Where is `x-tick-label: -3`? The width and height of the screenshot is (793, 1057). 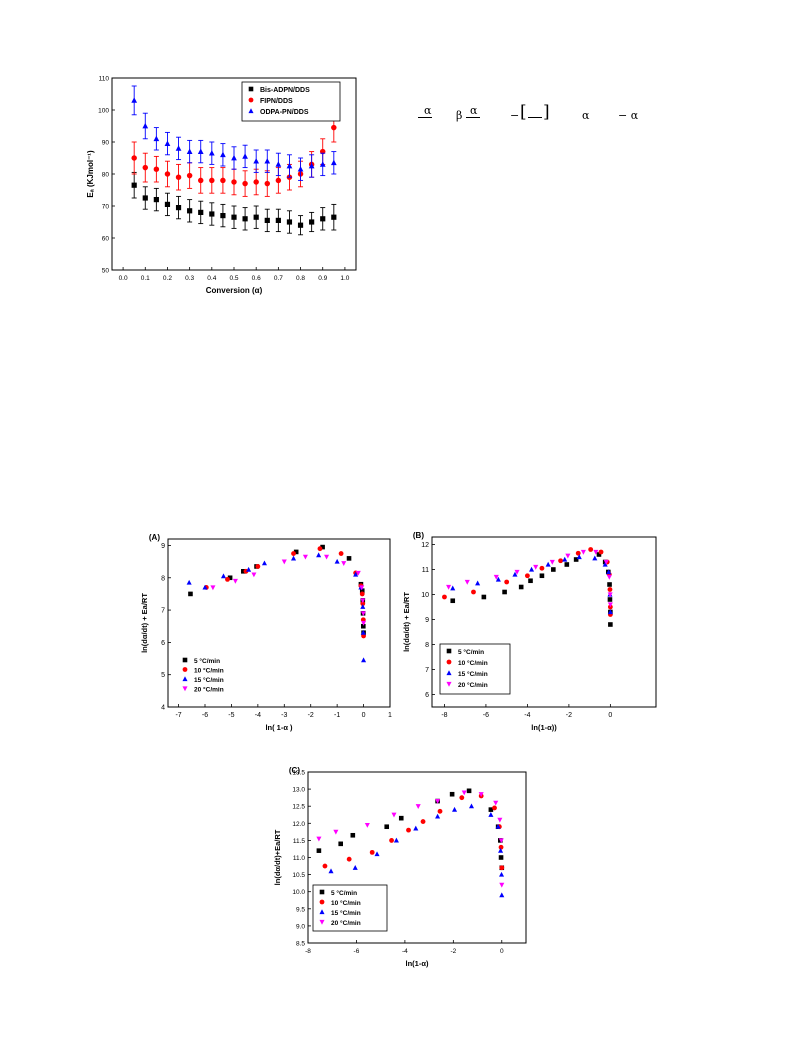
x-tick-label: -3 is located at coordinates (284, 715).